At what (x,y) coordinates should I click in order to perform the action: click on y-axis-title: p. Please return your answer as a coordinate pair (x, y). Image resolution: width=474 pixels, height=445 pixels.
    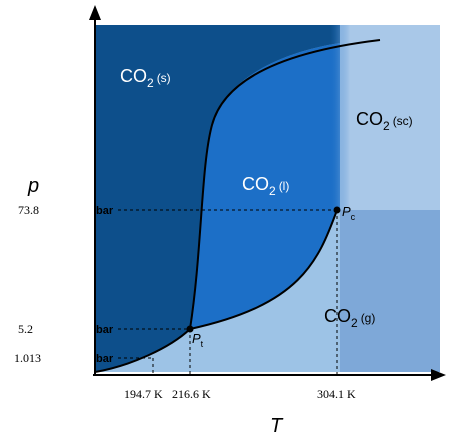
    Looking at the image, I should click on (33, 186).